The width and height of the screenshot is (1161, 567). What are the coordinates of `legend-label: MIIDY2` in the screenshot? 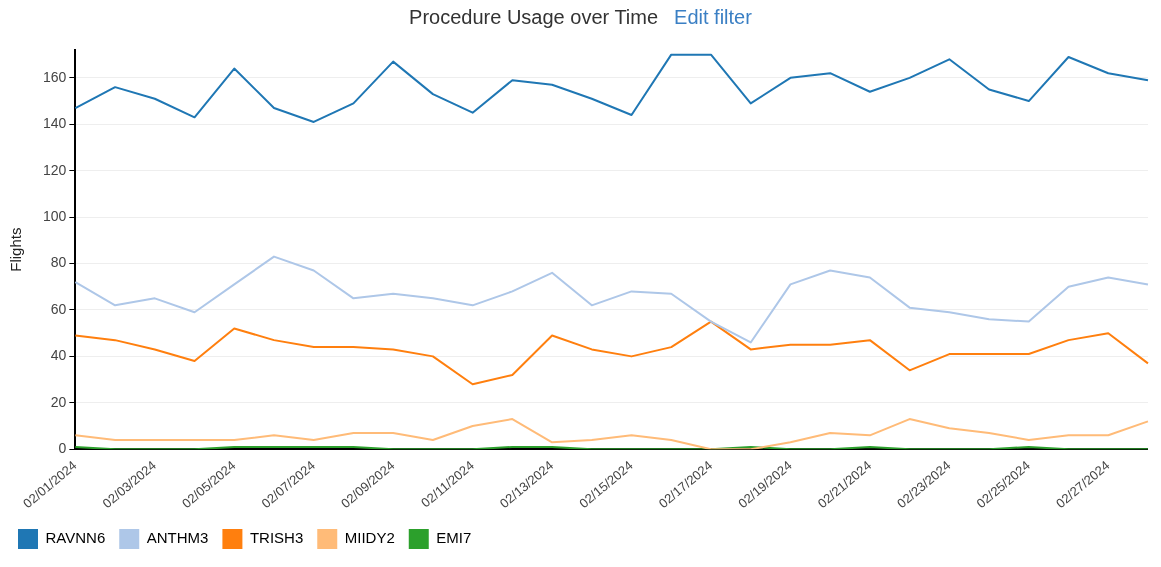 It's located at (369, 538).